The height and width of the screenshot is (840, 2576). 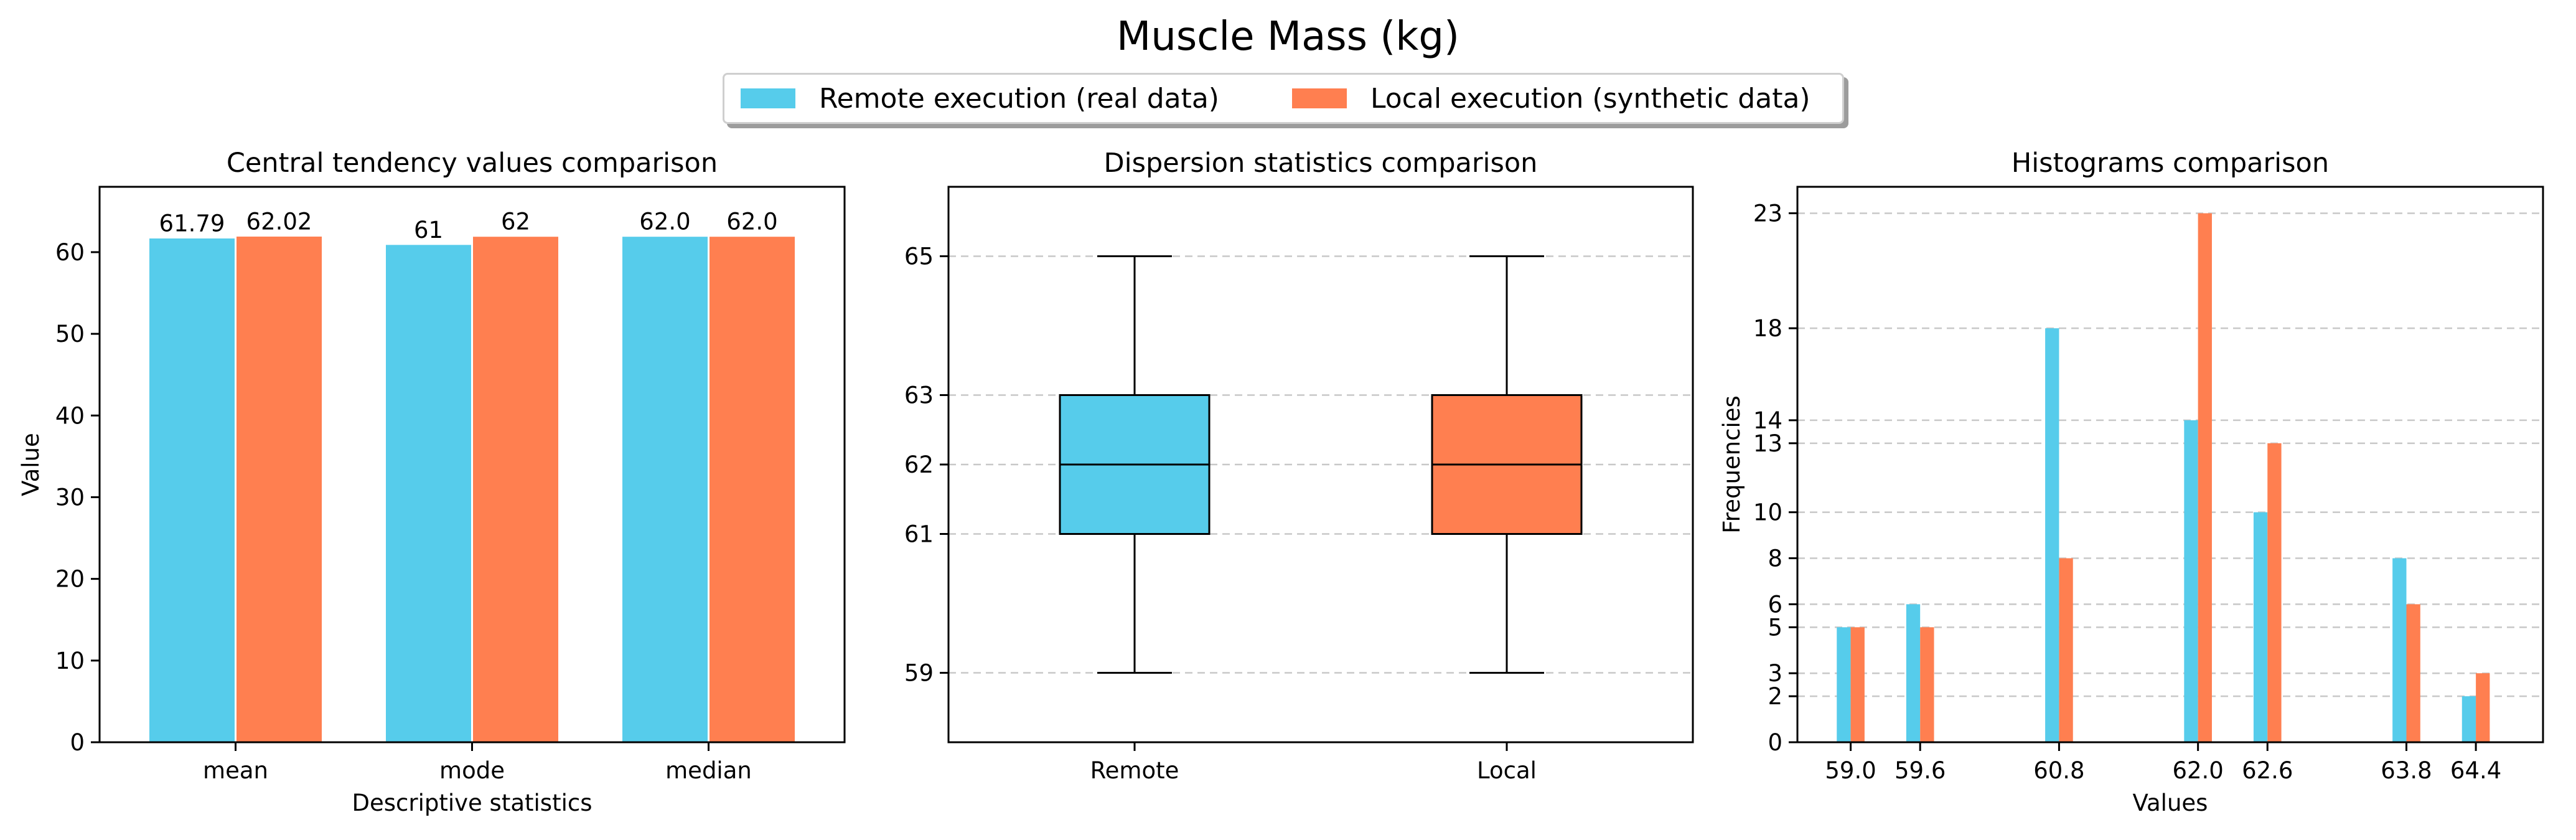 I want to click on bar-local-median, so click(x=752, y=489).